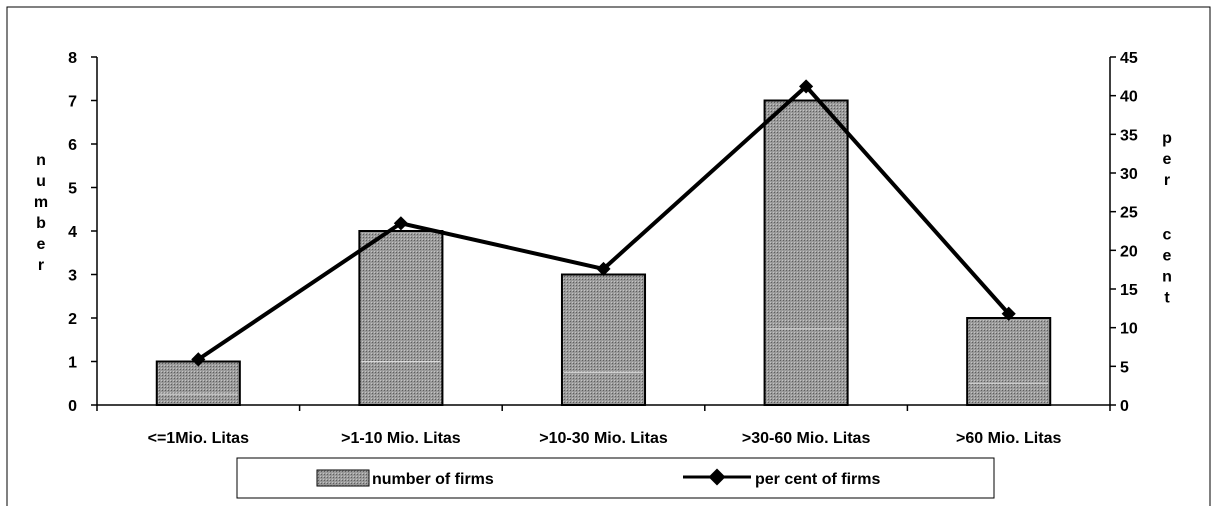 The image size is (1217, 506). What do you see at coordinates (1167, 235) in the screenshot?
I see `y-right-title-letter-4: c` at bounding box center [1167, 235].